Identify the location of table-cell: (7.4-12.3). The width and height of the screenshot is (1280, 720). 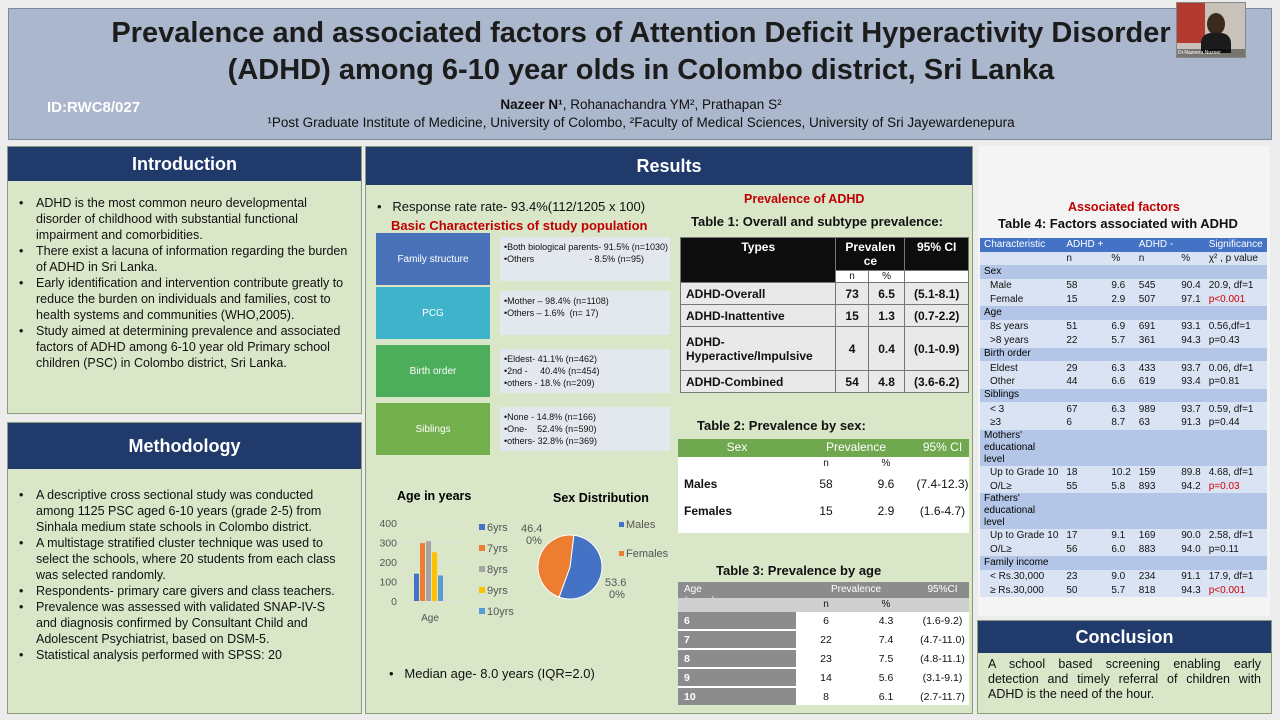
(942, 483).